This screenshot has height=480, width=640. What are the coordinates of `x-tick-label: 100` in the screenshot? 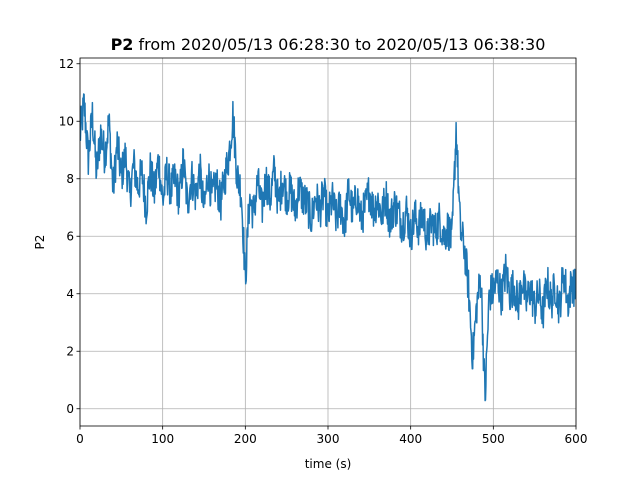 It's located at (162, 439).